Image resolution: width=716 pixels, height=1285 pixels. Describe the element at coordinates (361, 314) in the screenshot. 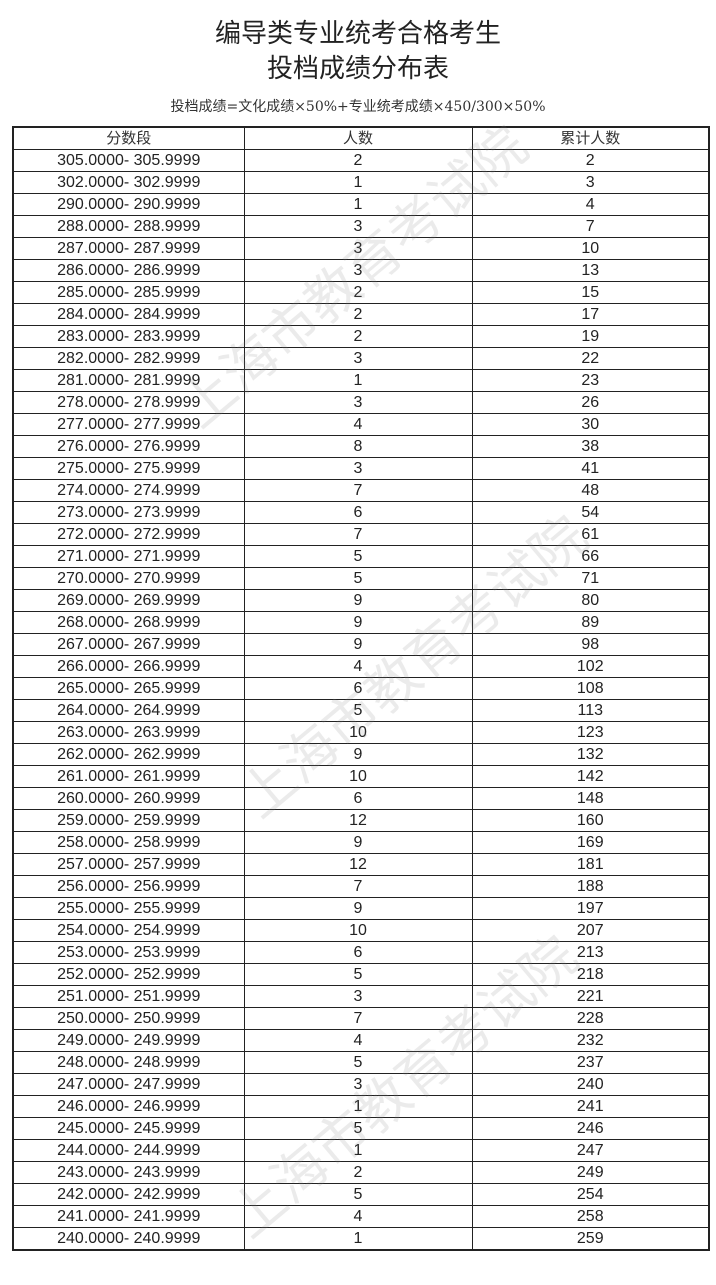

I see `table-row: 284.0000- 284.9999 2 17` at that location.